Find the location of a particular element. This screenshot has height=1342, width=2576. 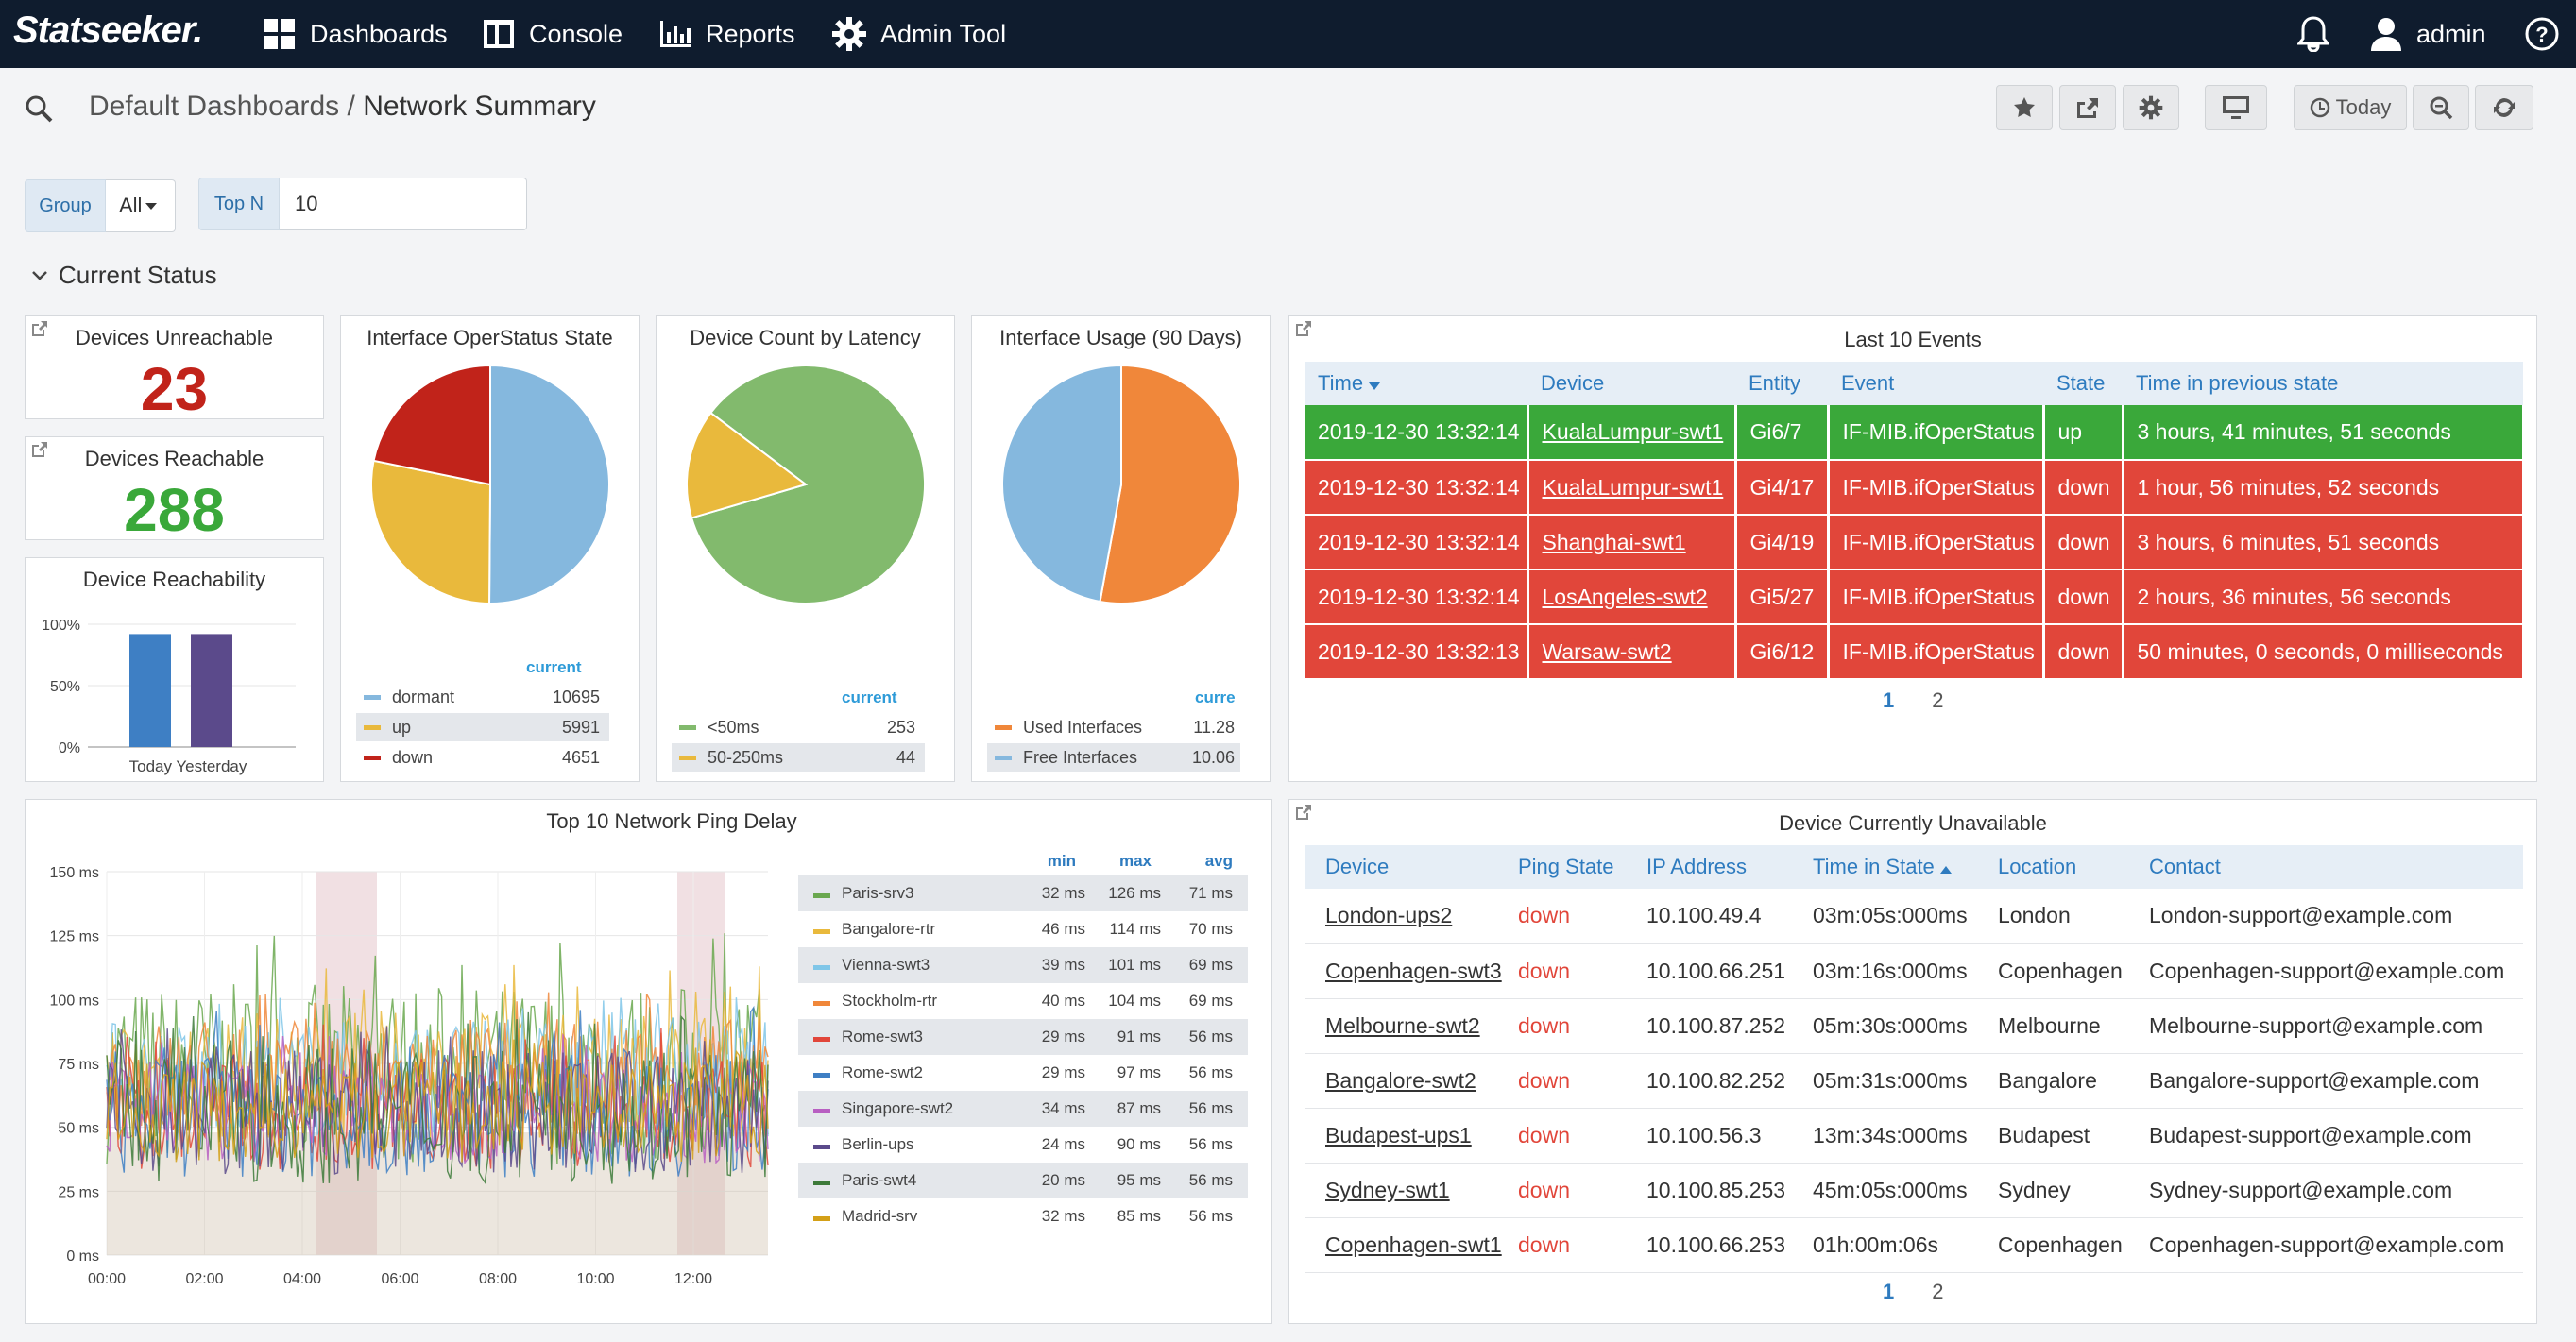

legend-row: Vienna-swt3 39 ms 101 ms 69 ms is located at coordinates (1023, 965).